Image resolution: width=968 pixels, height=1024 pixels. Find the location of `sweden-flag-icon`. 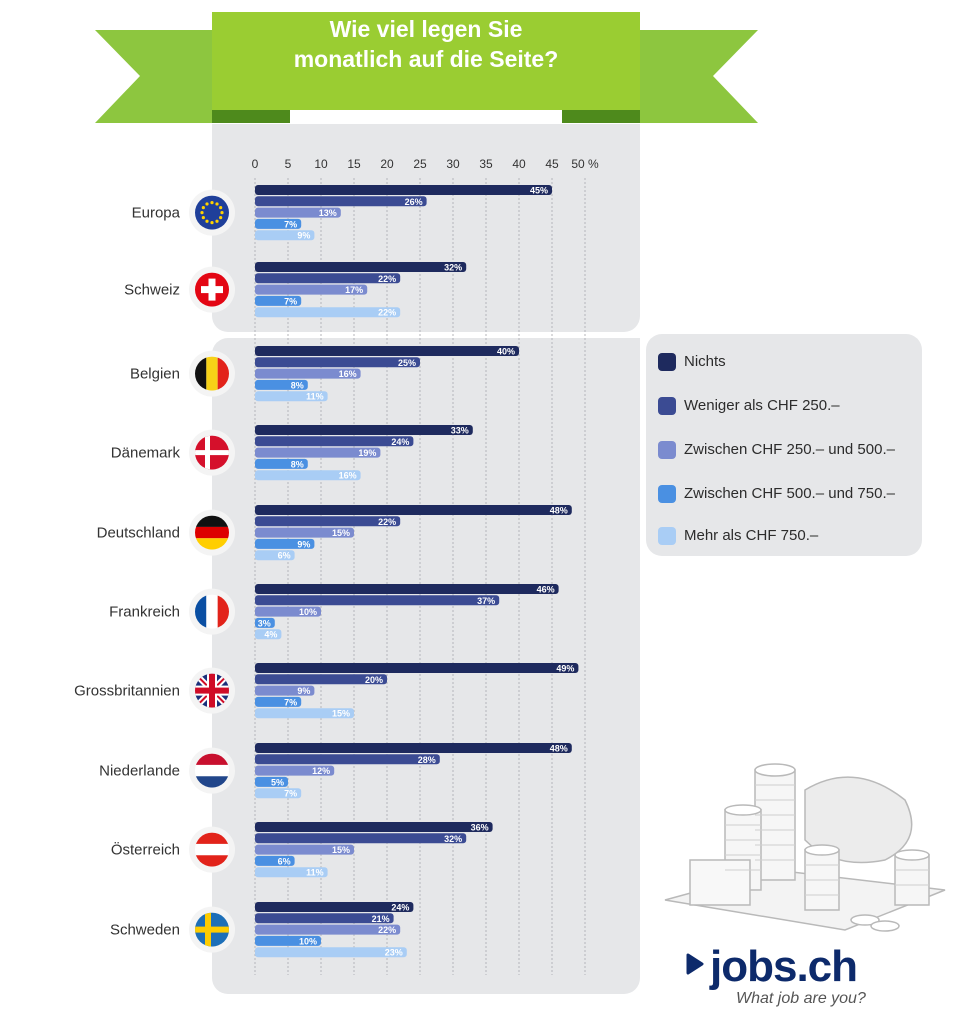

sweden-flag-icon is located at coordinates (212, 929).